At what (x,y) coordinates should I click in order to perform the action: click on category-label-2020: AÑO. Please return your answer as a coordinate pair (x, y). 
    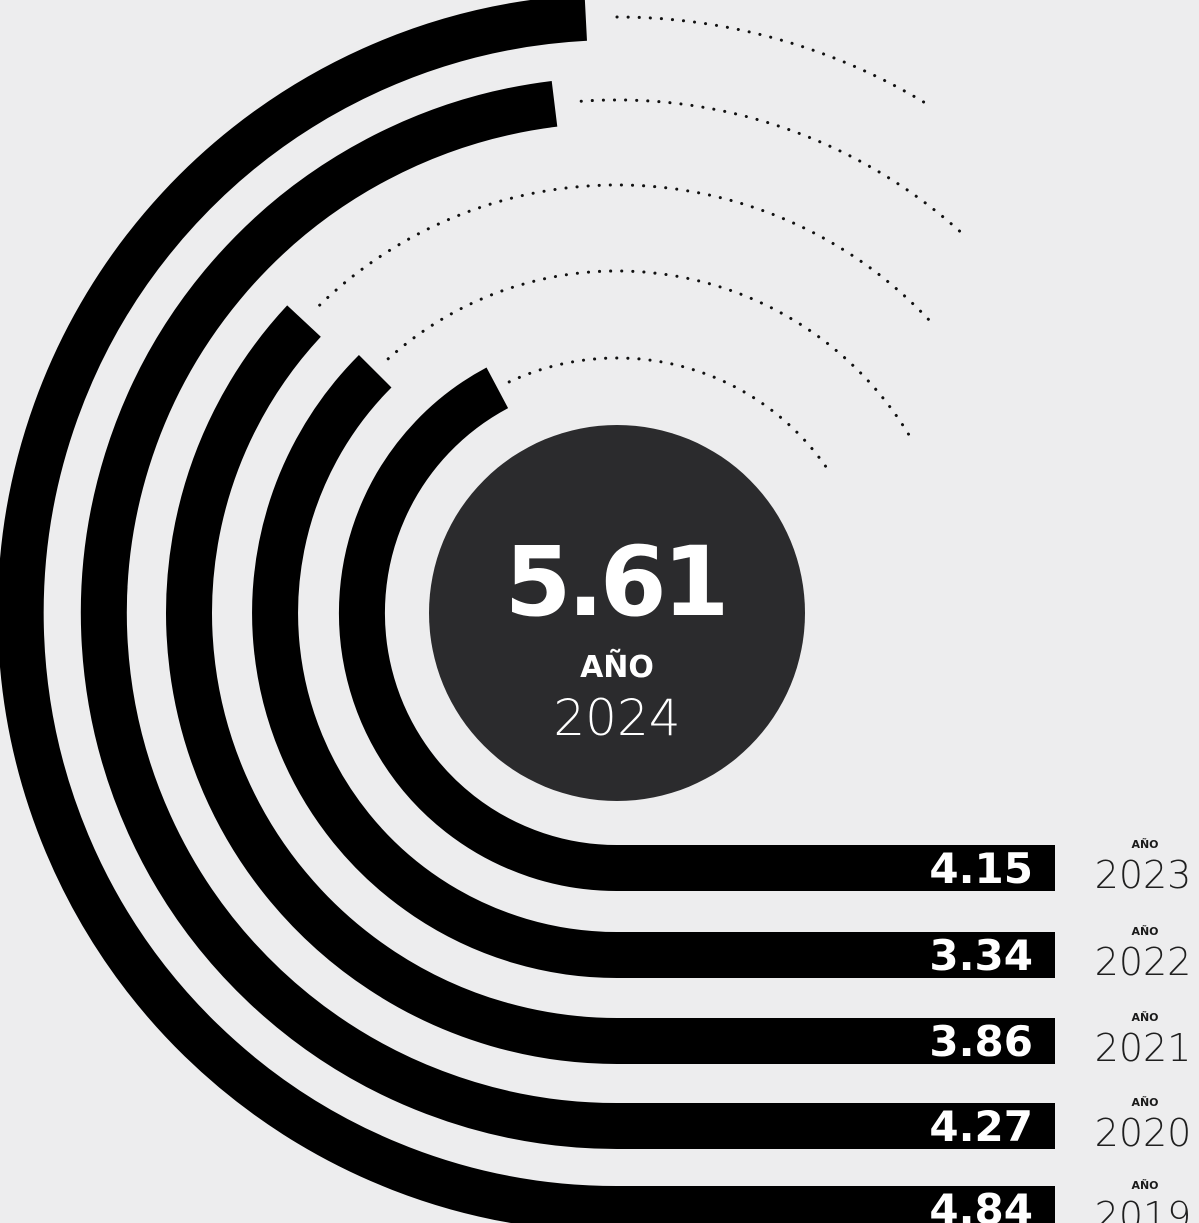
    Looking at the image, I should click on (1144, 1102).